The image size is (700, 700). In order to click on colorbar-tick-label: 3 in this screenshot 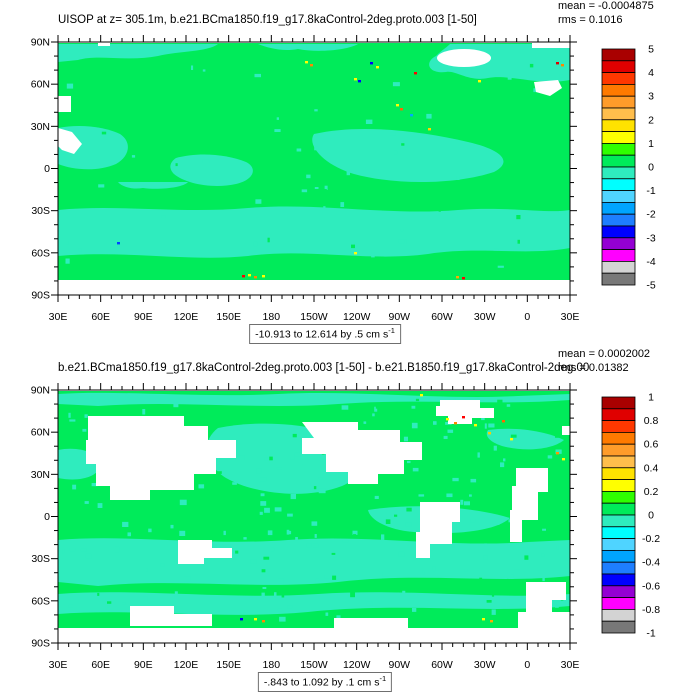, I will do `click(651, 97)`.